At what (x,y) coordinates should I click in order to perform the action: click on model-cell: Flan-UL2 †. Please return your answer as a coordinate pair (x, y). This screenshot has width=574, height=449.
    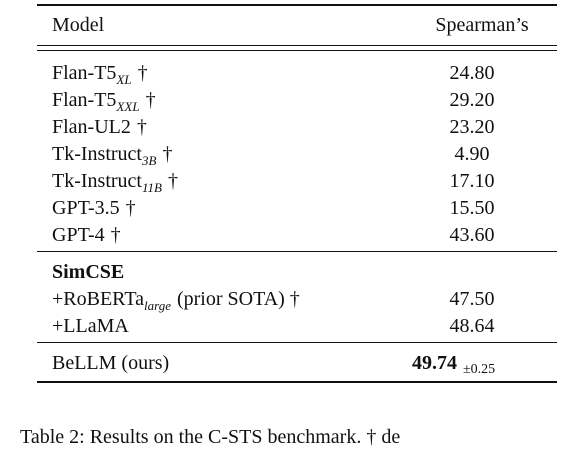
    Looking at the image, I should click on (99, 127).